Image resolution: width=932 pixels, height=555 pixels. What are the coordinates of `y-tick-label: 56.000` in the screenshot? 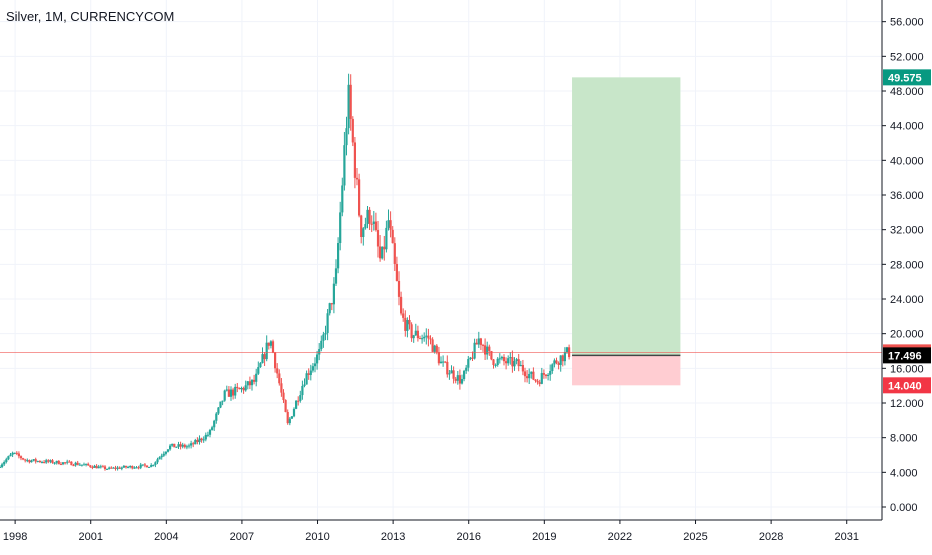 It's located at (907, 23).